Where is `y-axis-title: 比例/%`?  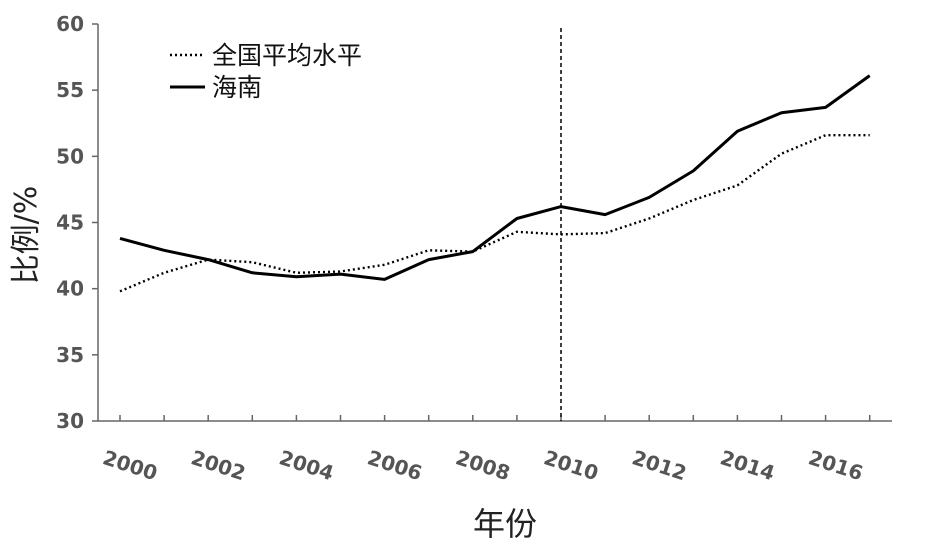
y-axis-title: 比例/% is located at coordinates (26, 235).